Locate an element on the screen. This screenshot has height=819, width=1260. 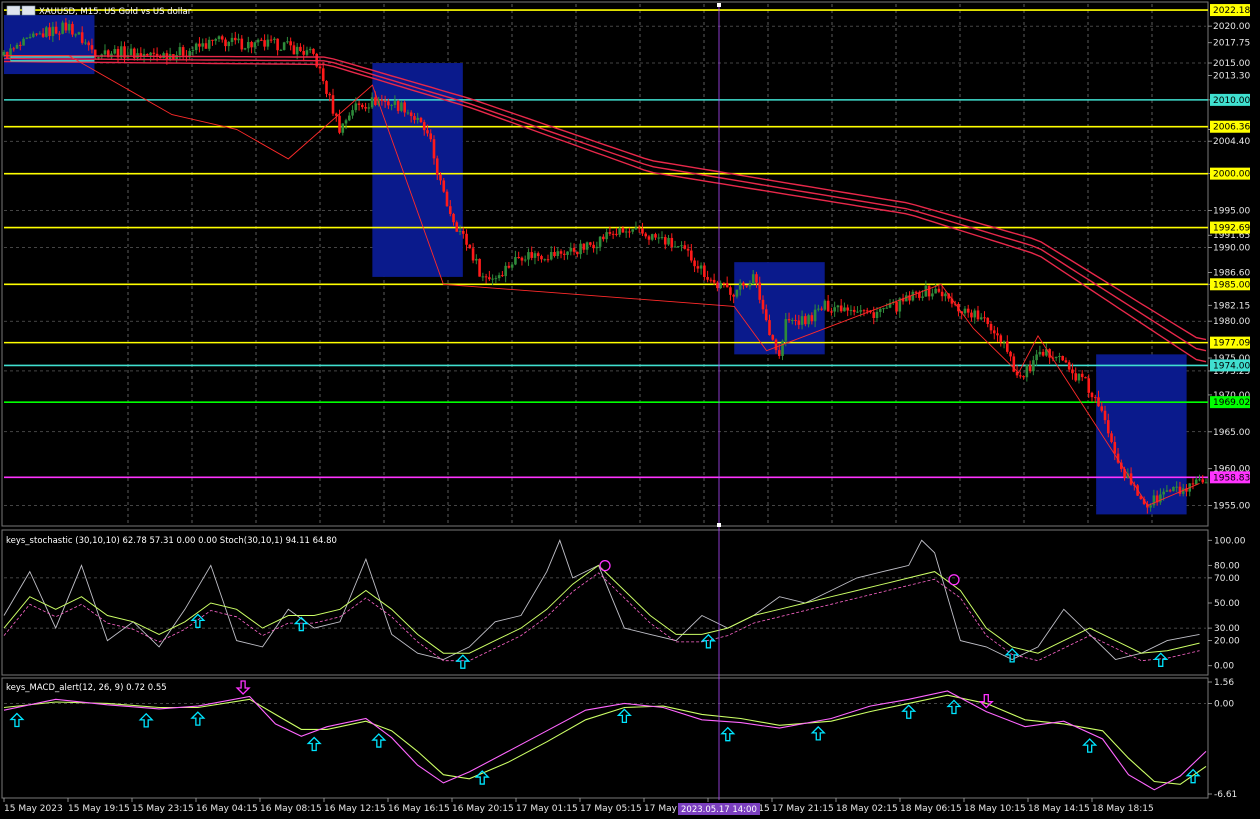
crosshair-cursor: 2023.05.17 14:00 is located at coordinates (719, 409).